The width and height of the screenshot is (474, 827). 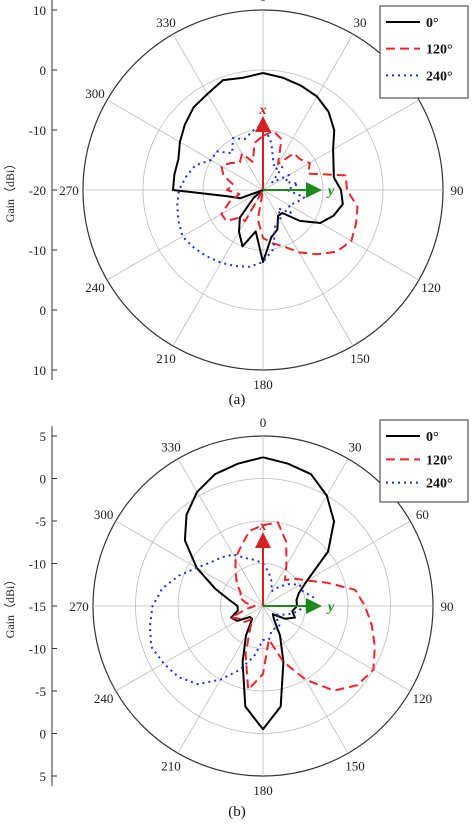 What do you see at coordinates (422, 514) in the screenshot?
I see `angle-tick-label: 60` at bounding box center [422, 514].